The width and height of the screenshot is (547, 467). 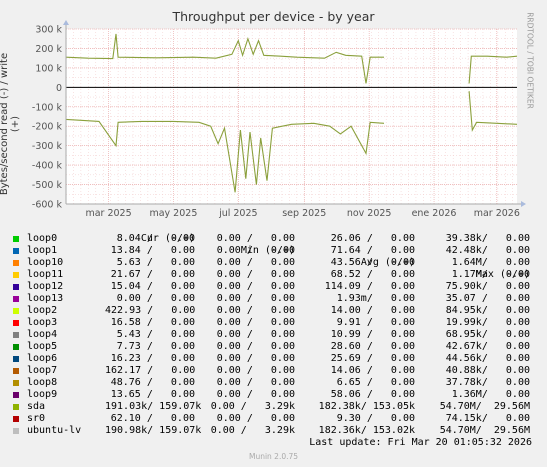 What do you see at coordinates (152, 418) in the screenshot?
I see `legend-cur-value: 62.10 / 0.00` at bounding box center [152, 418].